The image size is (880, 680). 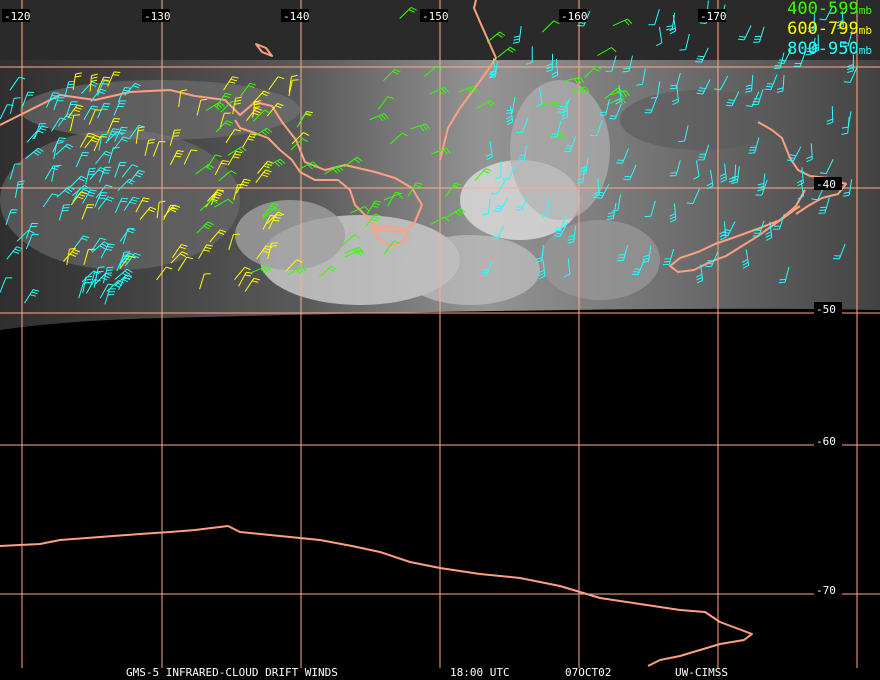 What do you see at coordinates (296, 16) in the screenshot?
I see `lon-label-140: -140` at bounding box center [296, 16].